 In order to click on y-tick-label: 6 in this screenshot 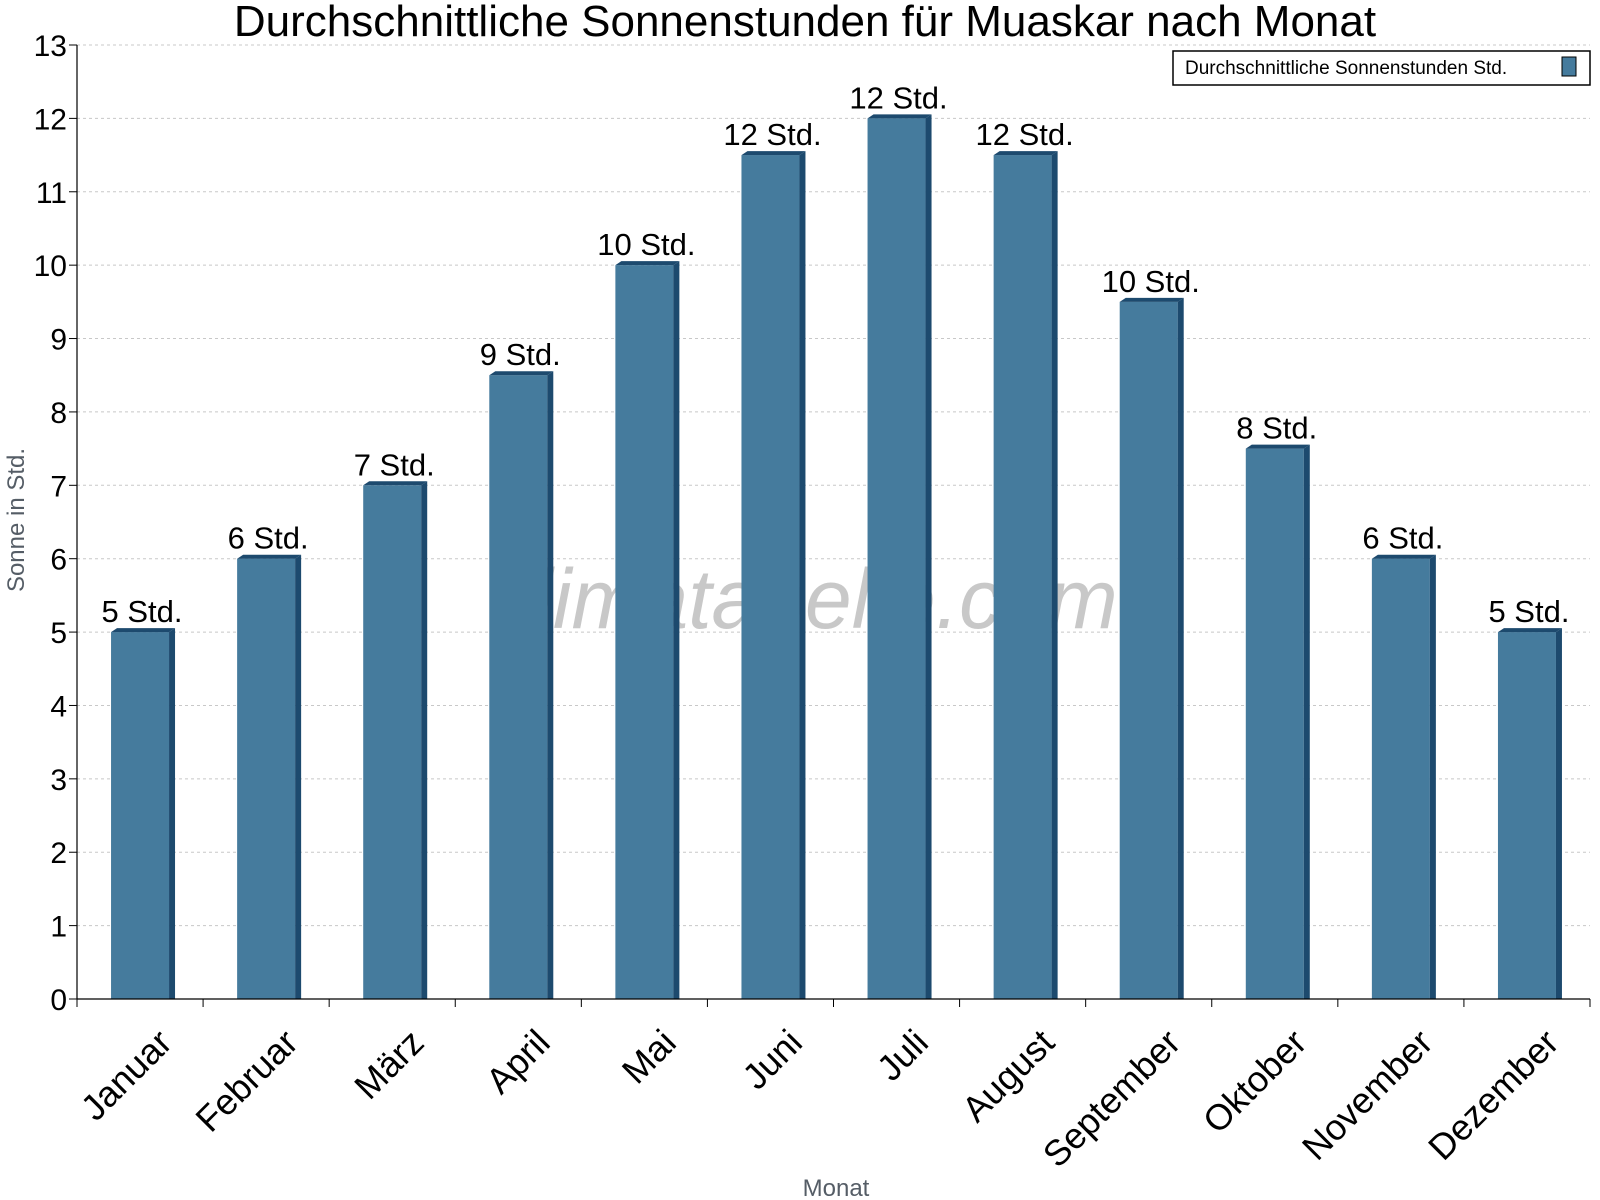, I will do `click(58, 560)`.